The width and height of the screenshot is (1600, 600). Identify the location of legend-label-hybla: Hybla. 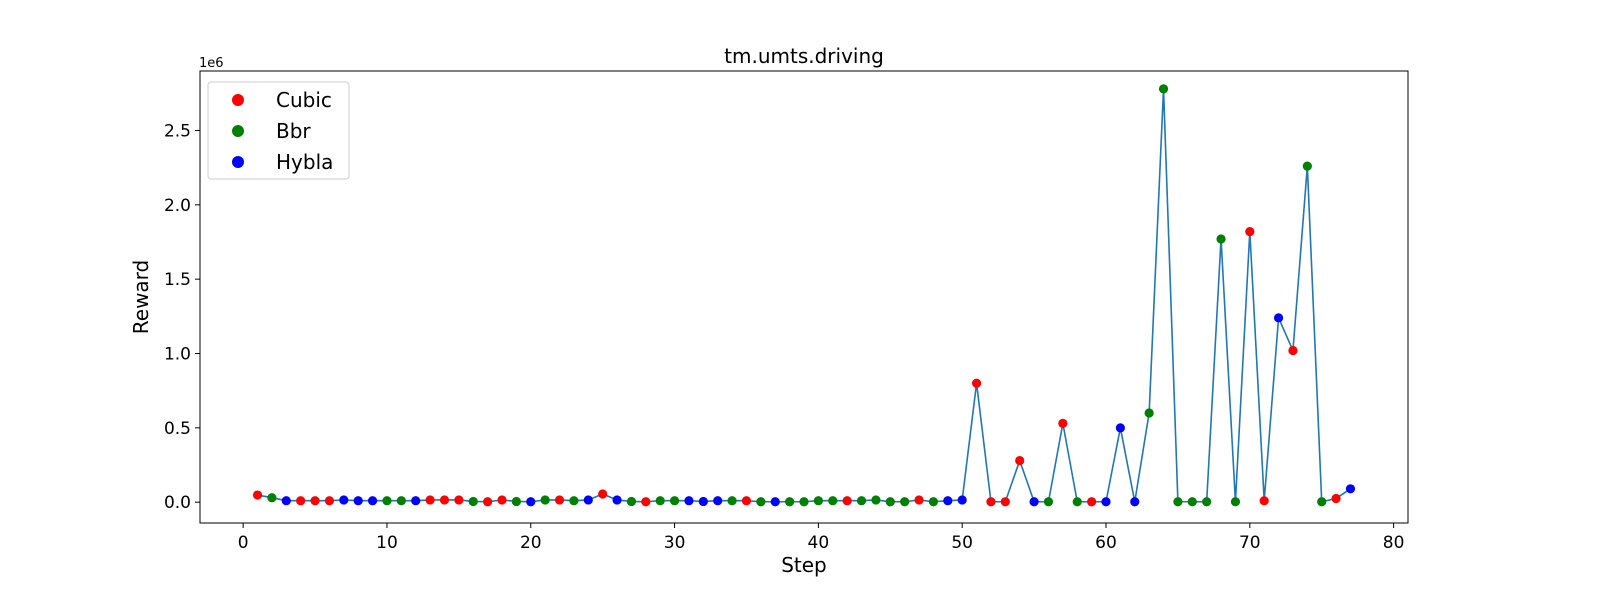
(304, 162).